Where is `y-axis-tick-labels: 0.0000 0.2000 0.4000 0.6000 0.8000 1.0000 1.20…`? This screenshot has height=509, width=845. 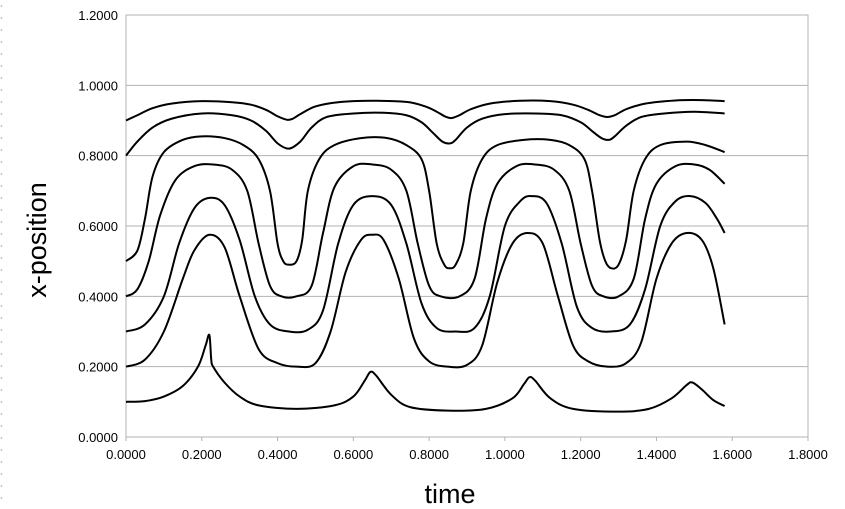
y-axis-tick-labels: 0.0000 0.2000 0.4000 0.6000 0.8000 1.0000 1.20… is located at coordinates (98, 226).